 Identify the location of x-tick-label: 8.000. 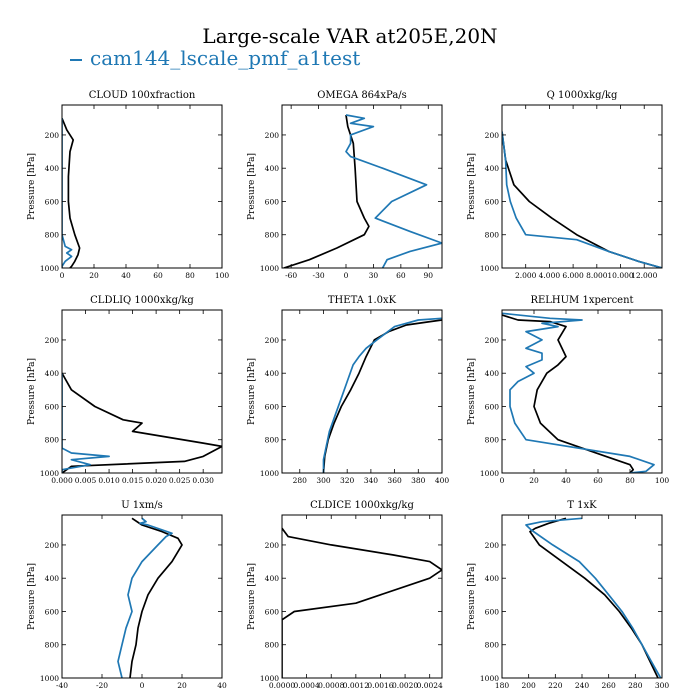
(597, 275).